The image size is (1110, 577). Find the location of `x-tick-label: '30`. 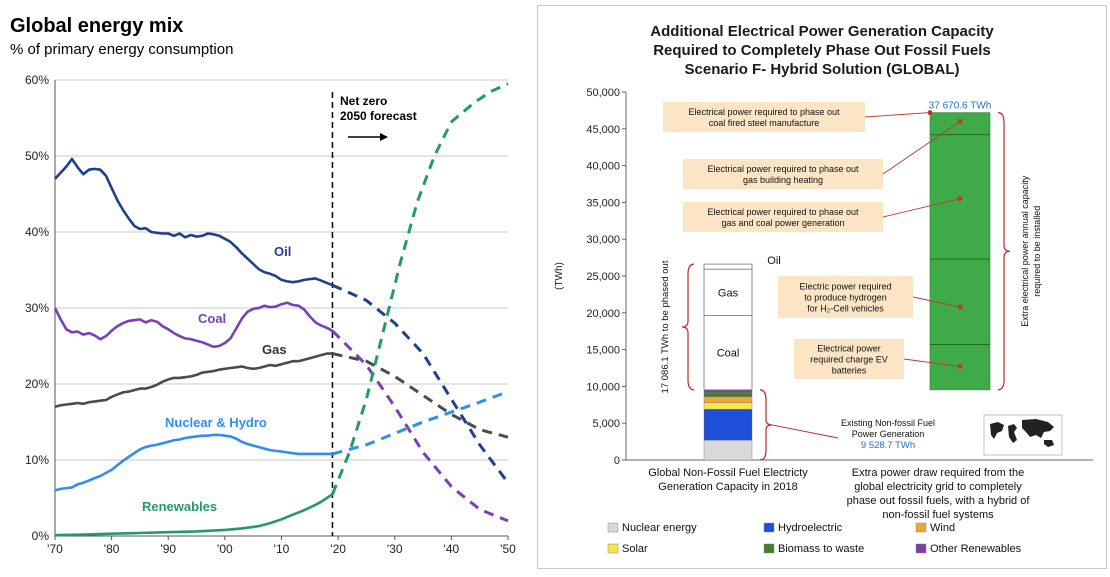

x-tick-label: '30 is located at coordinates (395, 549).